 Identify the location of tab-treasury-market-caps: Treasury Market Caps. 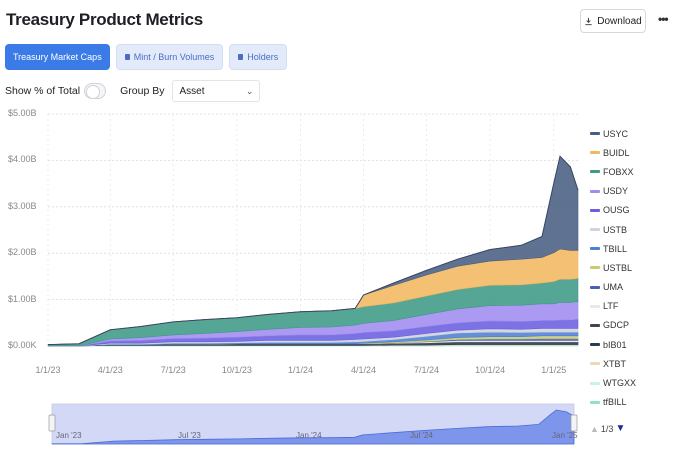
(57, 57).